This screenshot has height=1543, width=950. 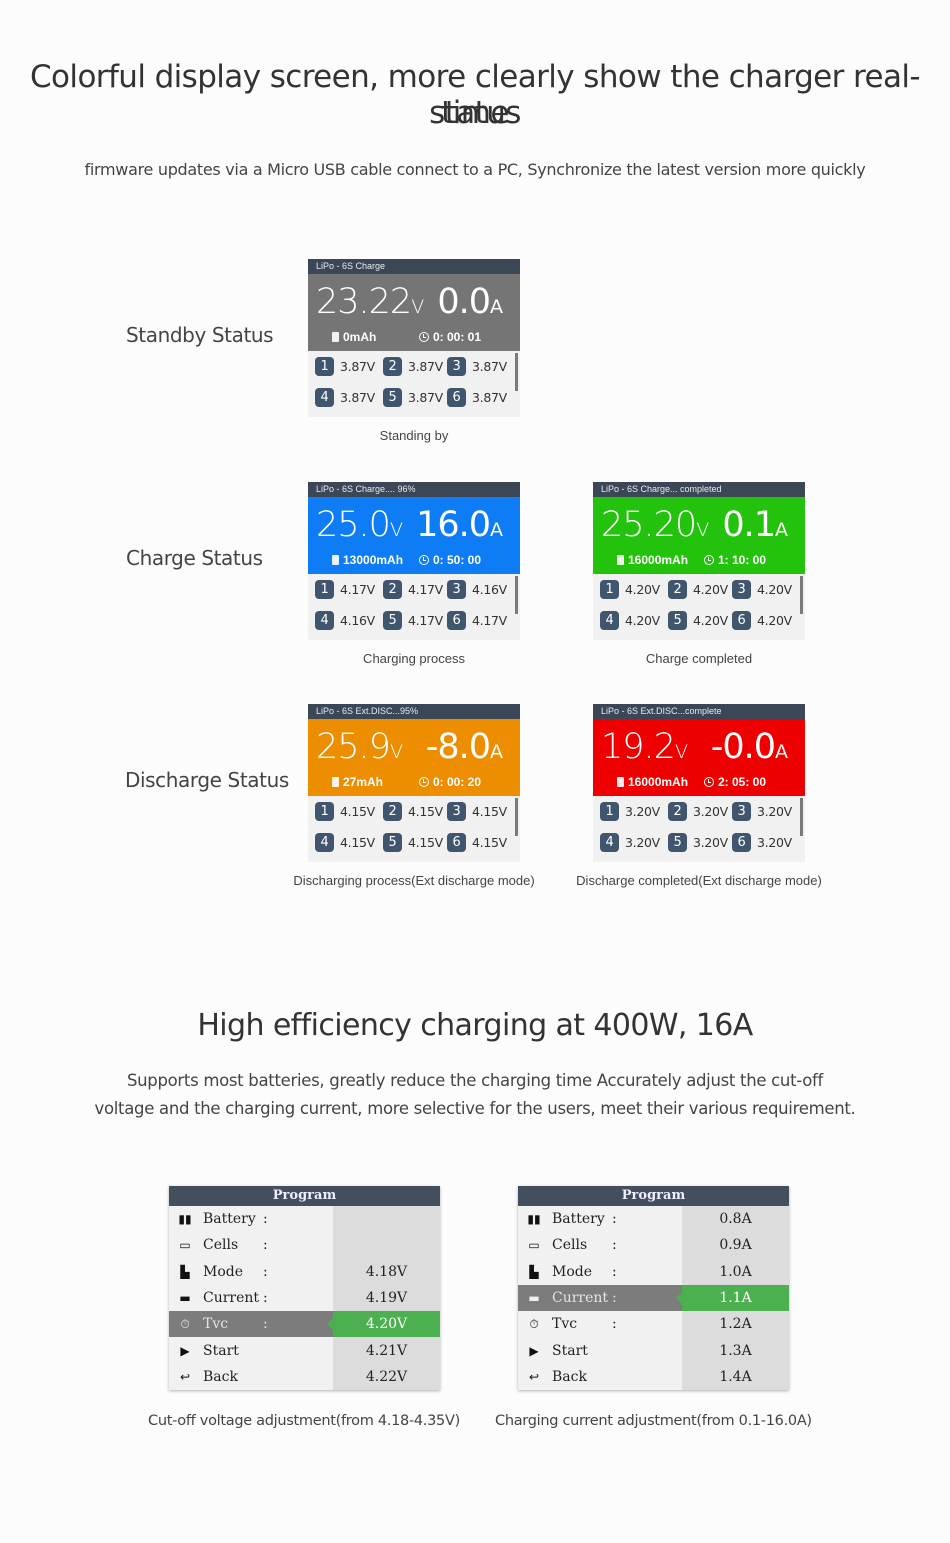 I want to click on menu-item-start: ▶ Start 1.3A, so click(x=653, y=1351).